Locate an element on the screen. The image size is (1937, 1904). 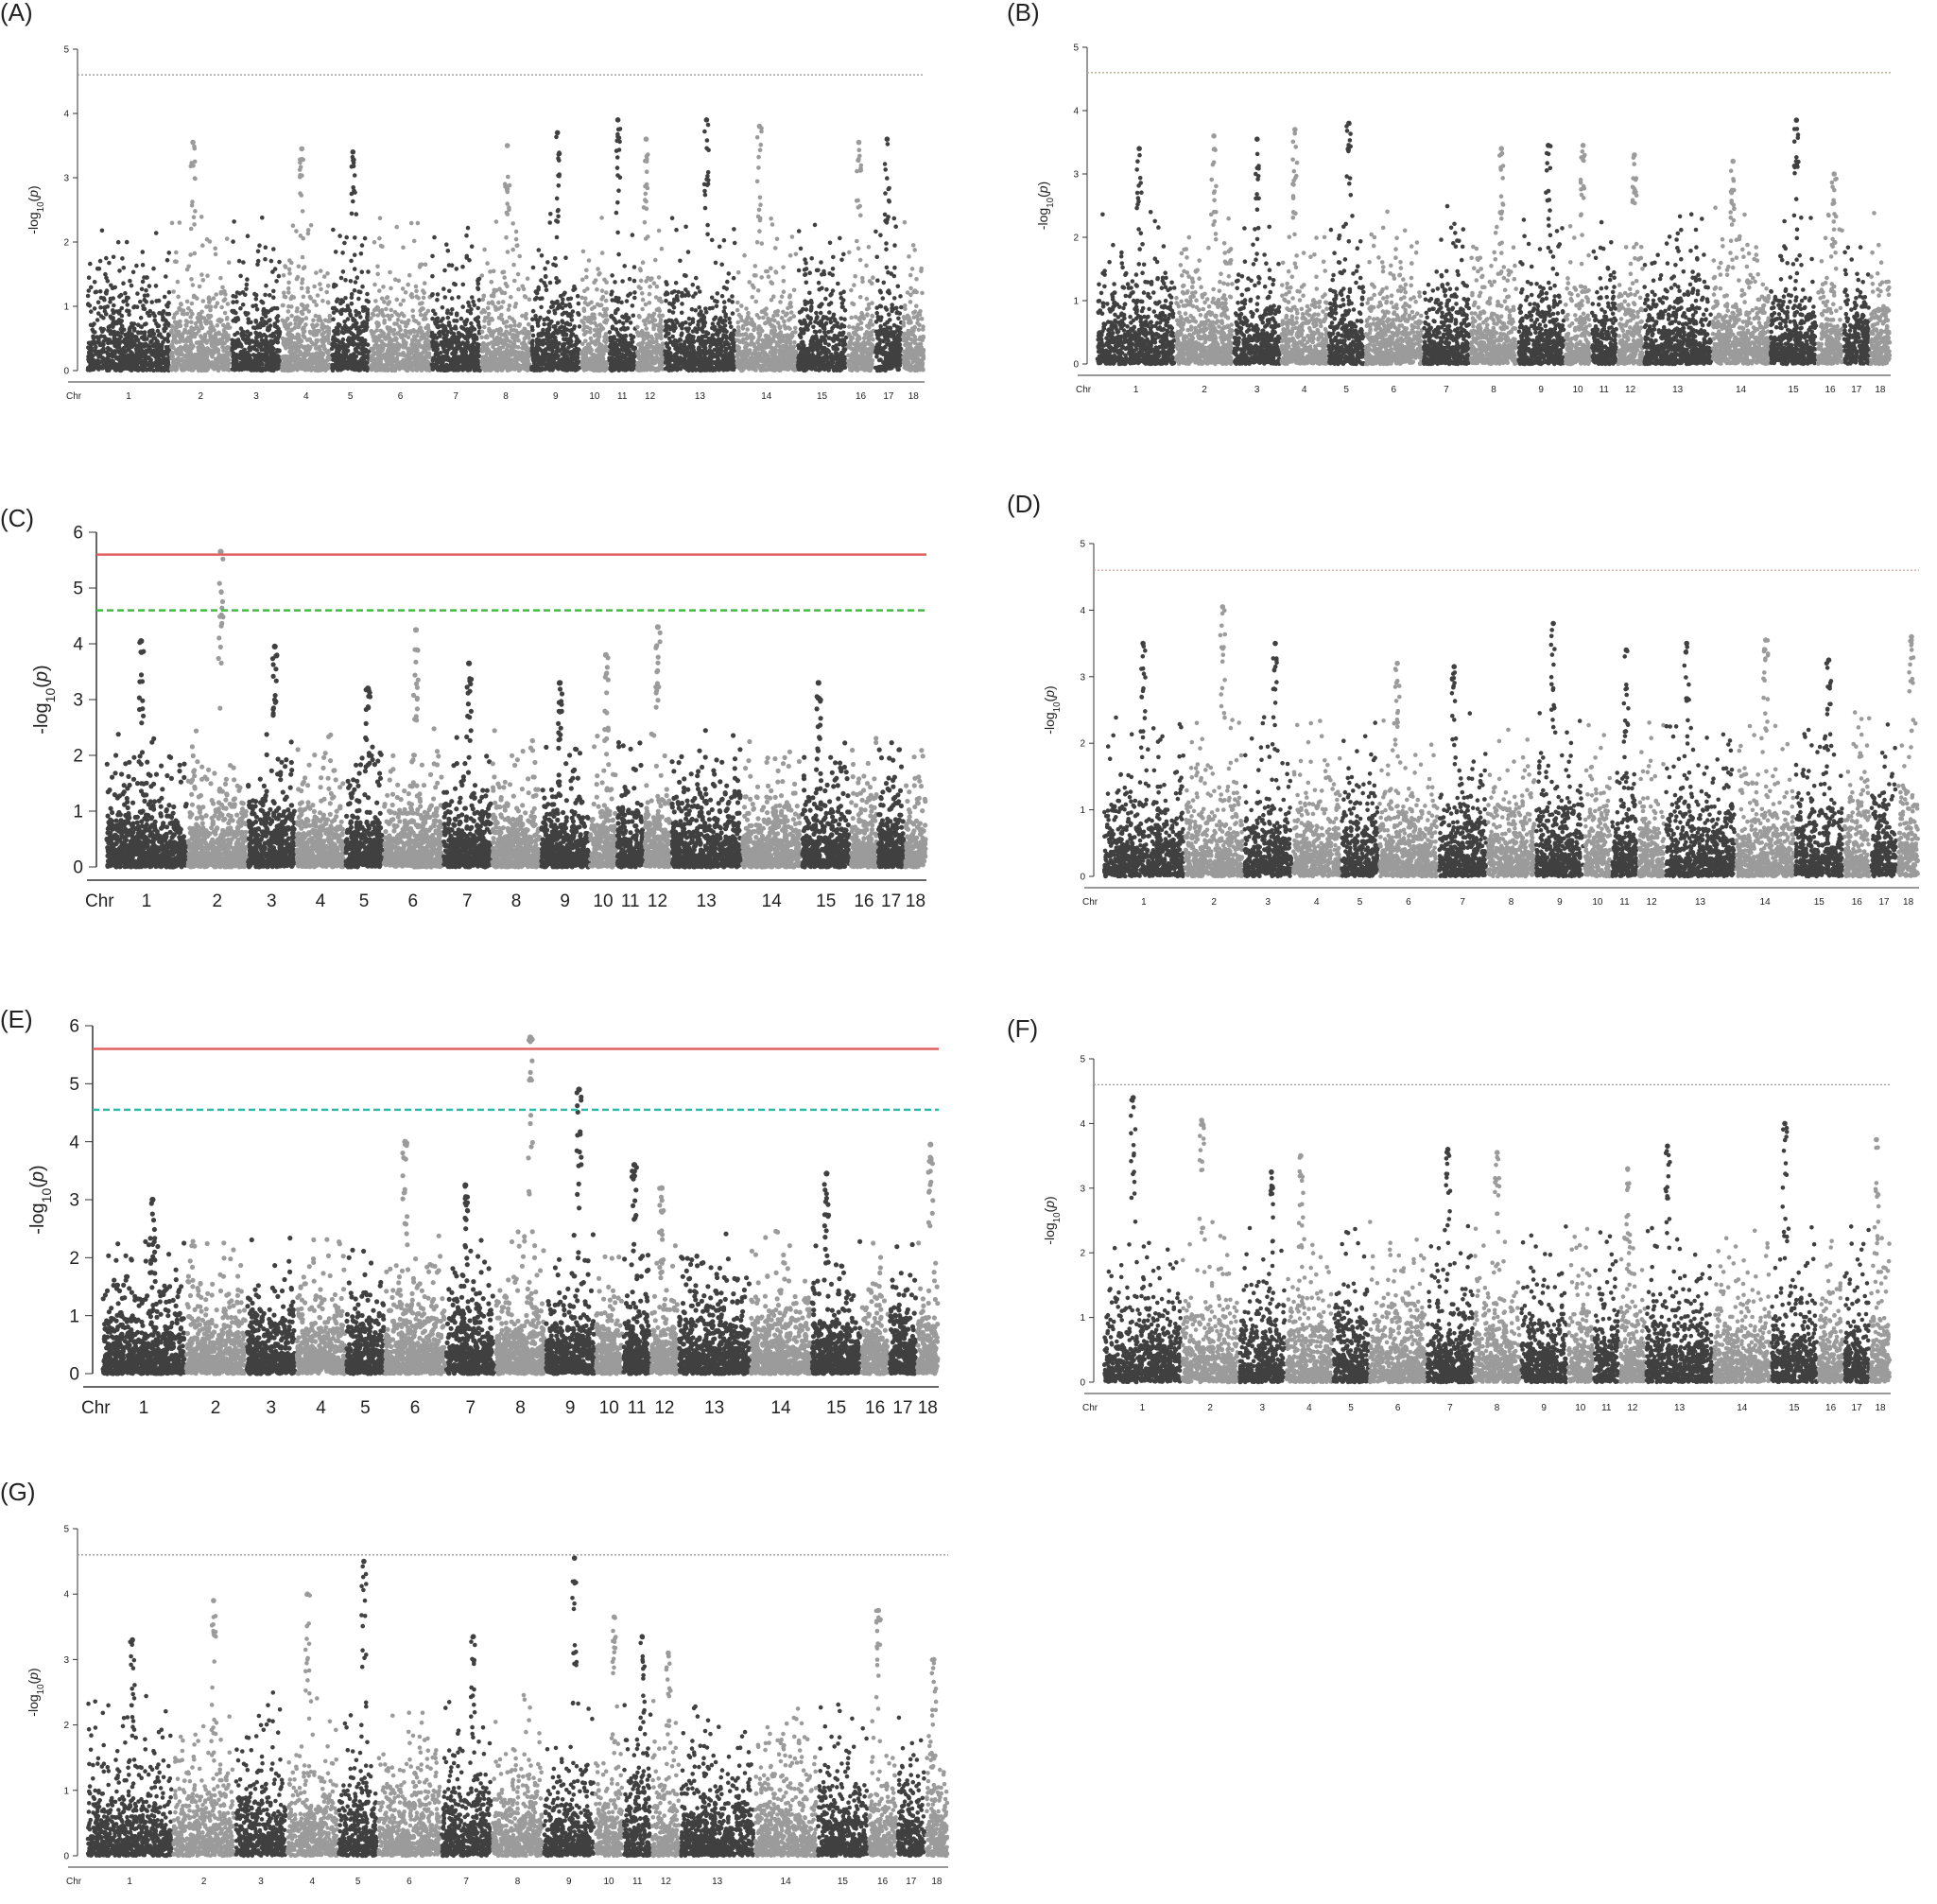
y-tick-label: 5 is located at coordinates (66, 50).